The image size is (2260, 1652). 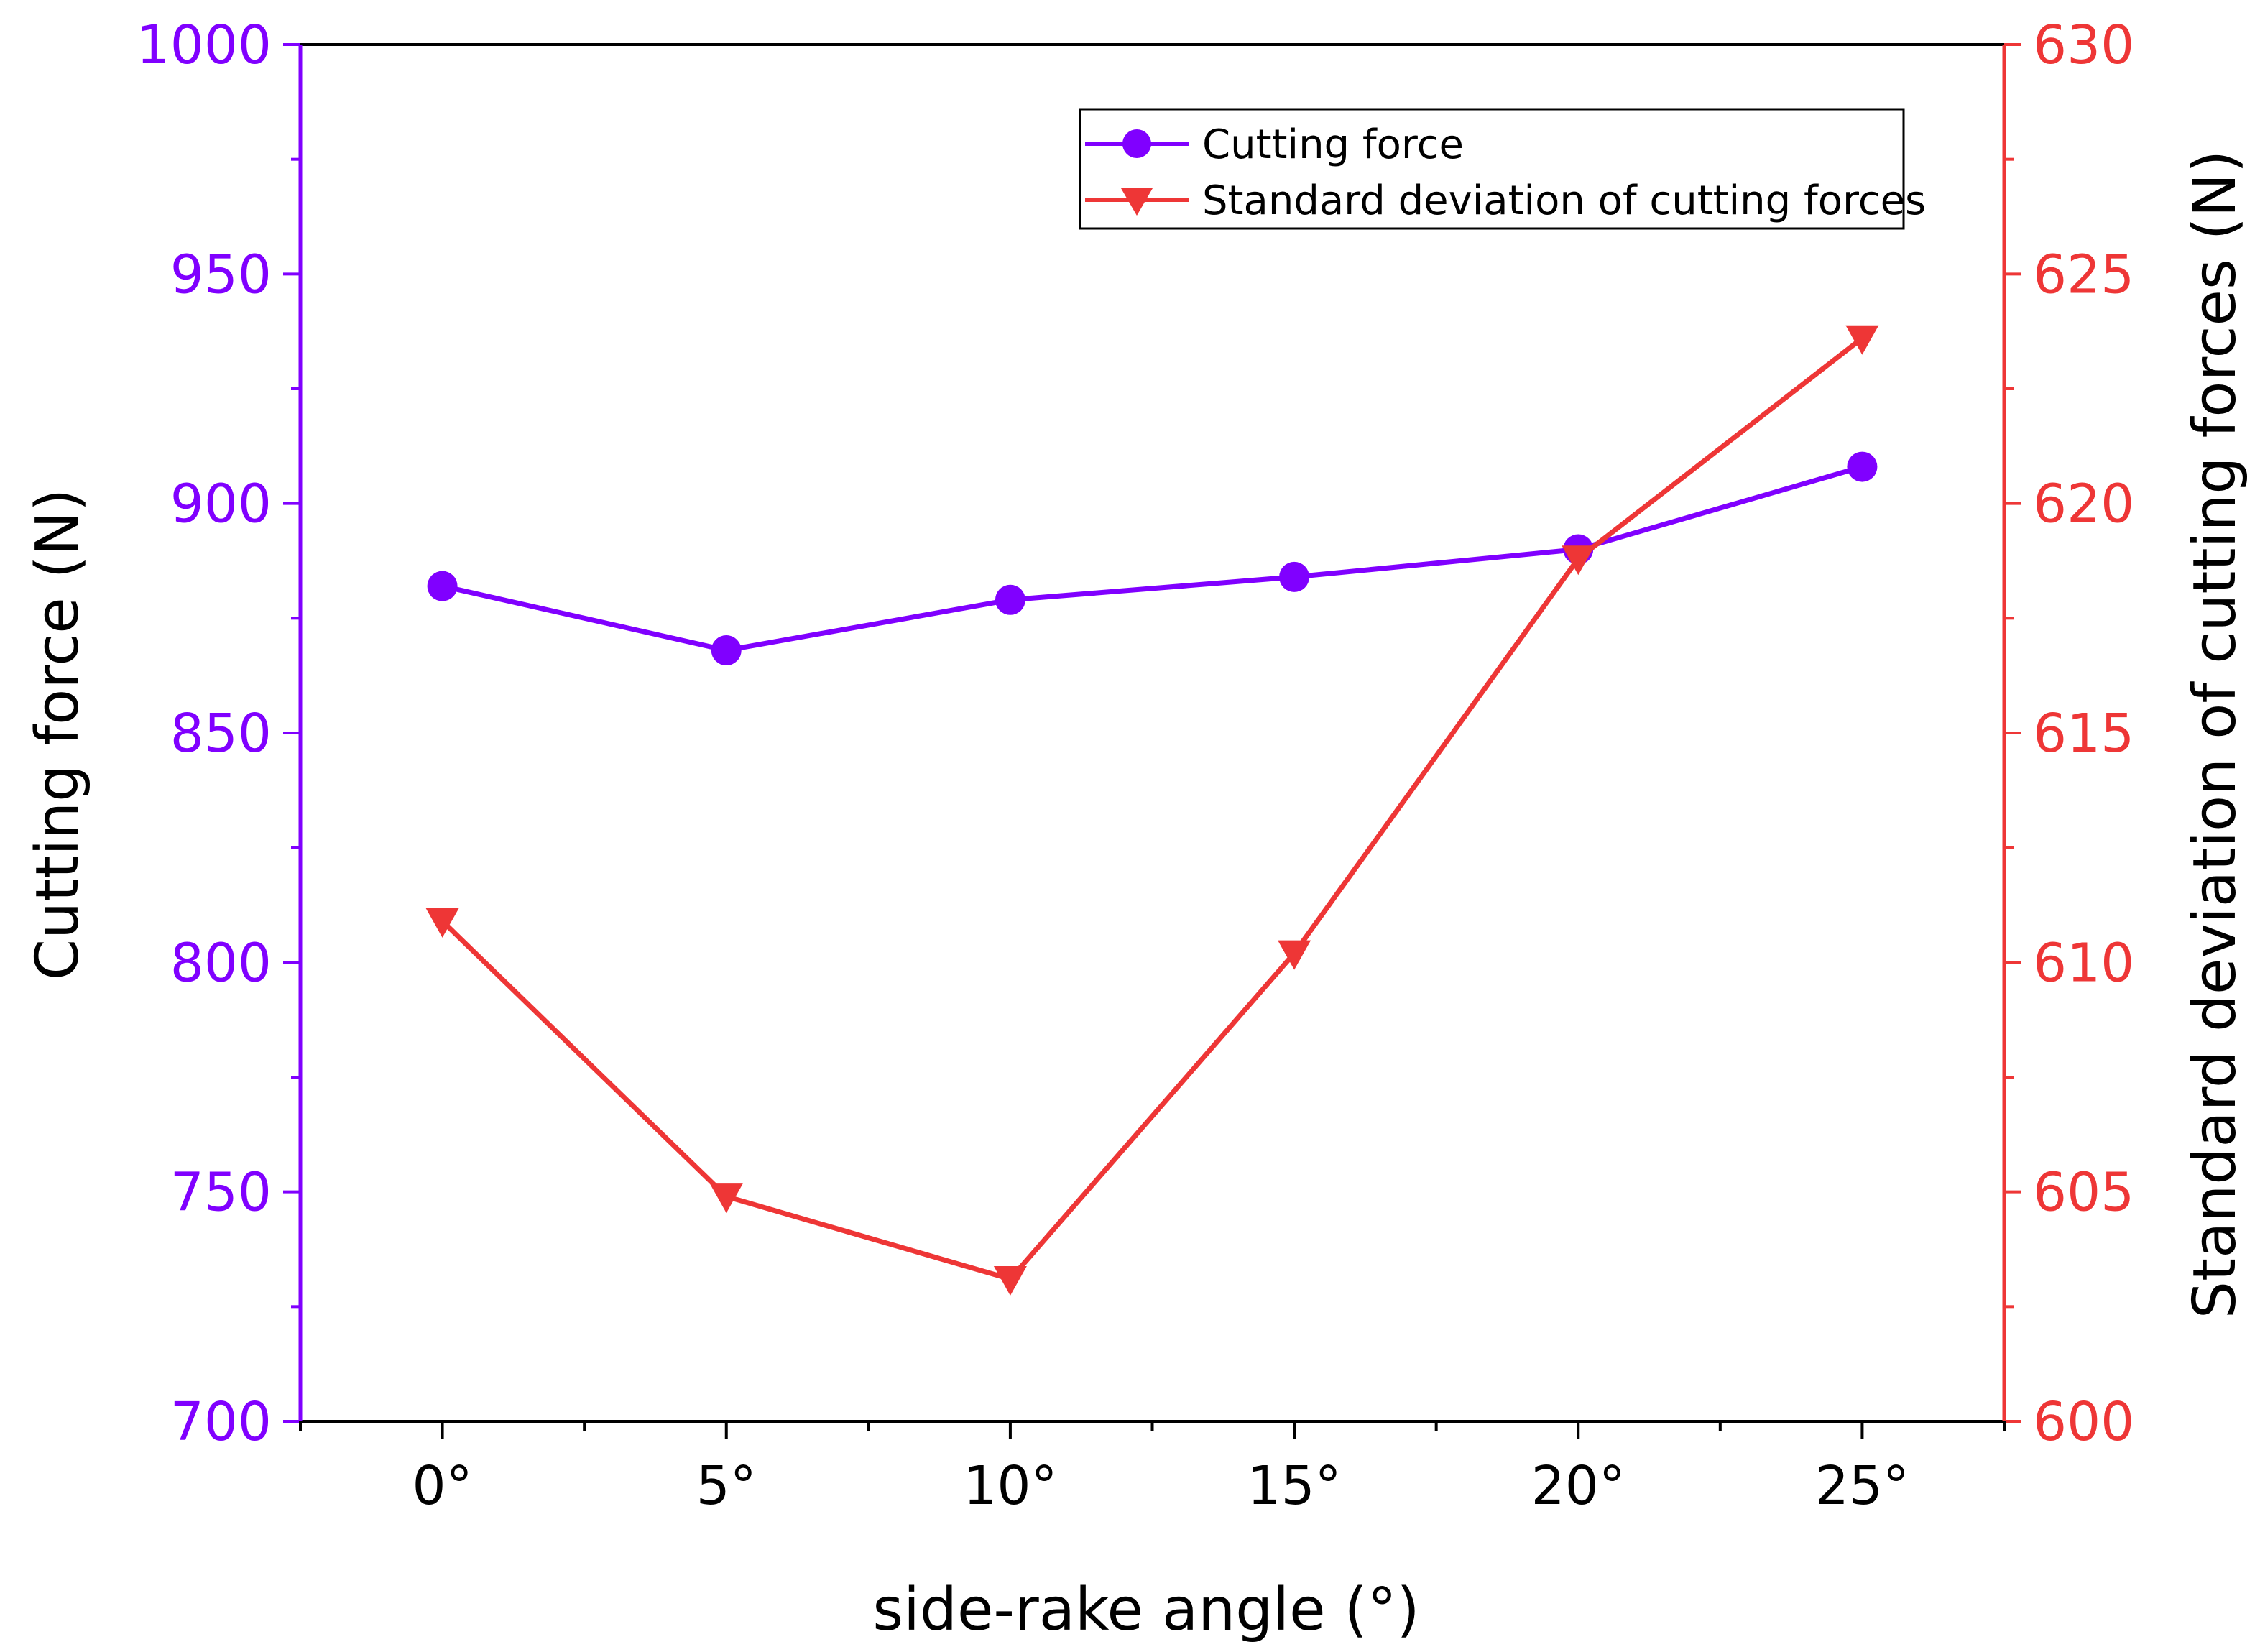 I want to click on series-line-cutting-force, so click(x=1152, y=558).